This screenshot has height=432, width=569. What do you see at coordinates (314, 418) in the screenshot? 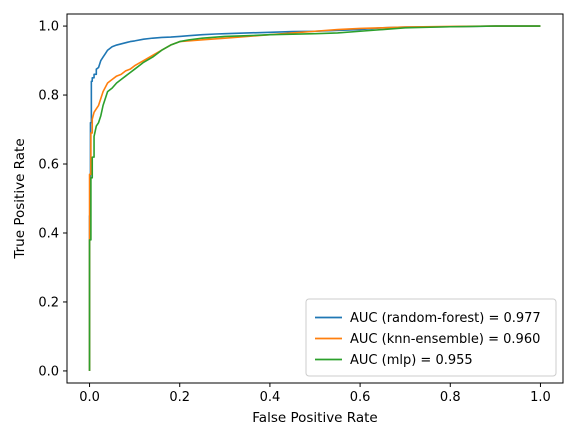
I see `x-axis-label: False Positive Rate` at bounding box center [314, 418].